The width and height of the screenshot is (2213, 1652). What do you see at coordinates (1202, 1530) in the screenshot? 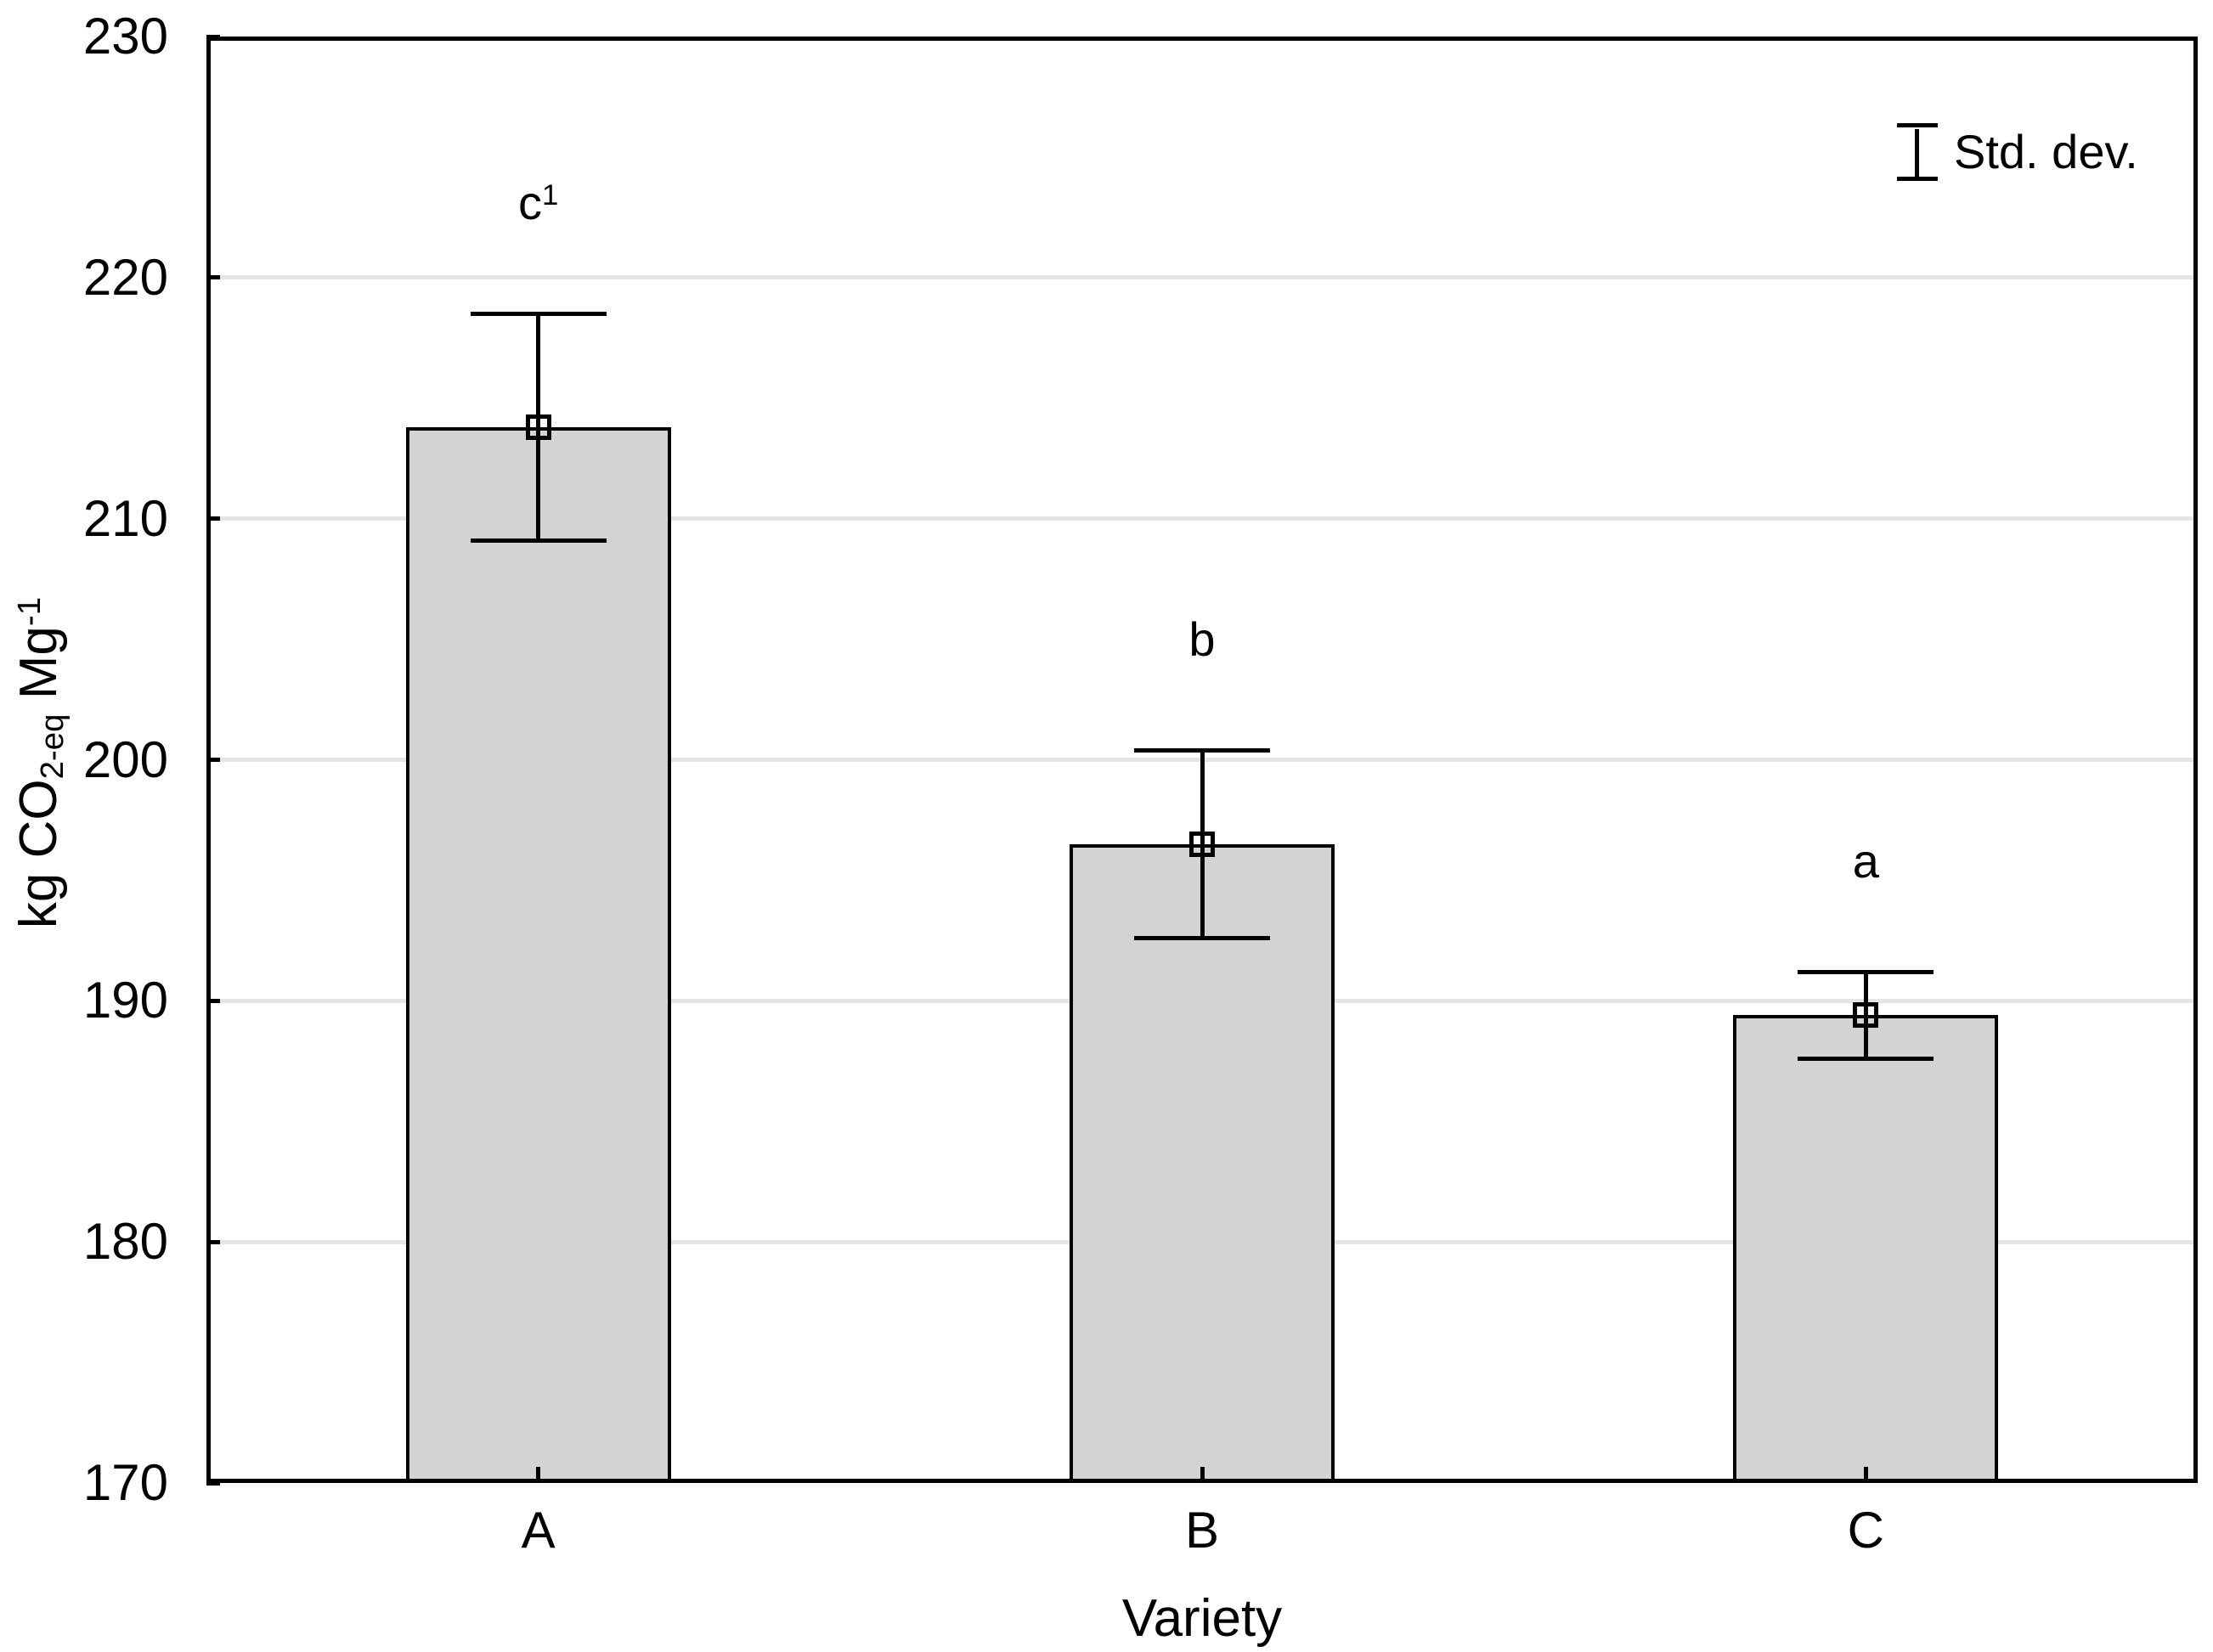
I see `x-tick-label-B: B` at bounding box center [1202, 1530].